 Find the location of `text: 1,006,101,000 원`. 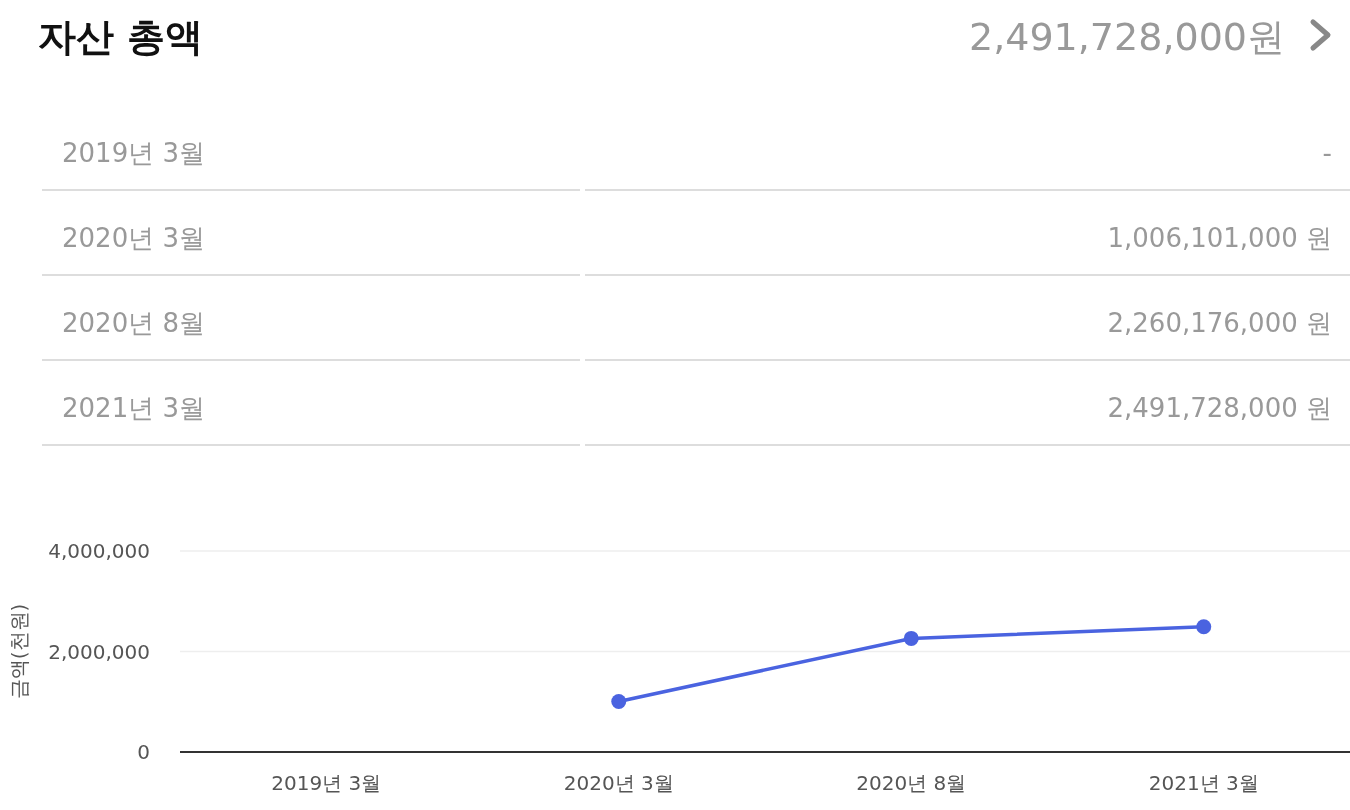

text: 1,006,101,000 원 is located at coordinates (1219, 238).